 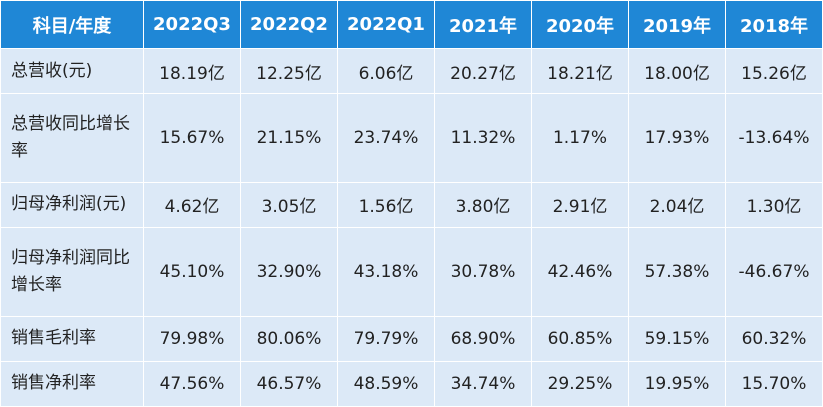 I want to click on data-cell: 15.70%, so click(x=774, y=383).